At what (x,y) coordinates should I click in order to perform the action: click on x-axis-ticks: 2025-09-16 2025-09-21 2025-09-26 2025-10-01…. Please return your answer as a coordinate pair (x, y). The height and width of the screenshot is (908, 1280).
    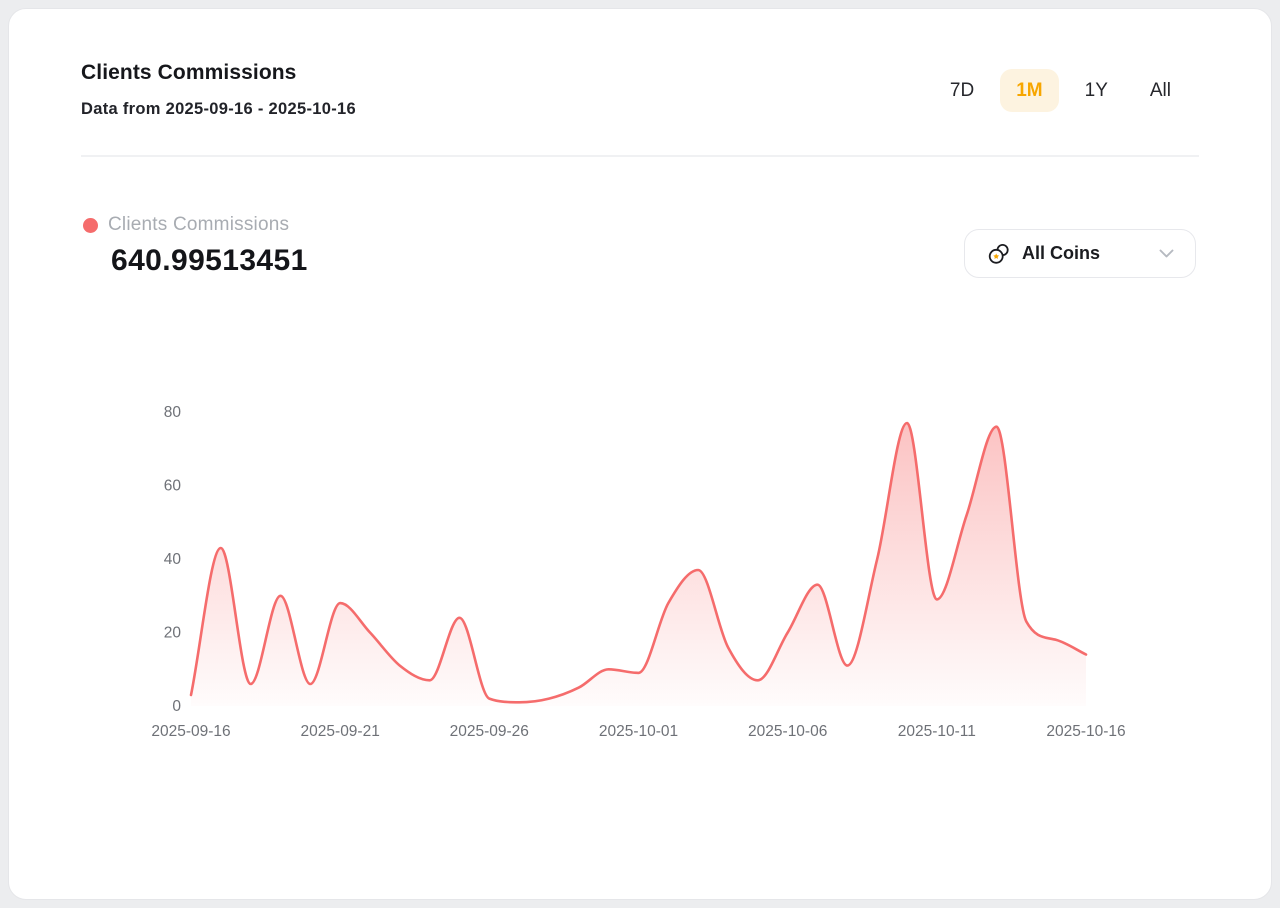
    Looking at the image, I should click on (638, 731).